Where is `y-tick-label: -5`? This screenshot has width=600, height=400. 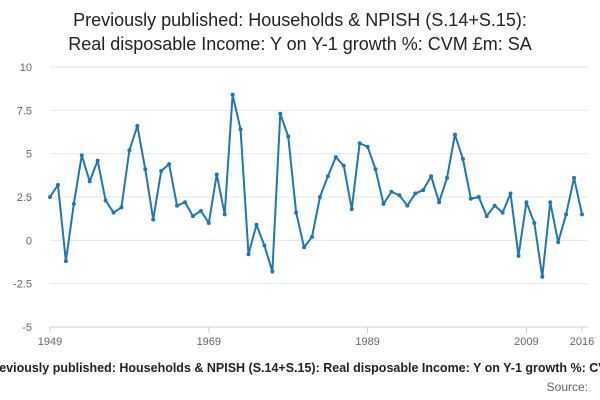 y-tick-label: -5 is located at coordinates (27, 328).